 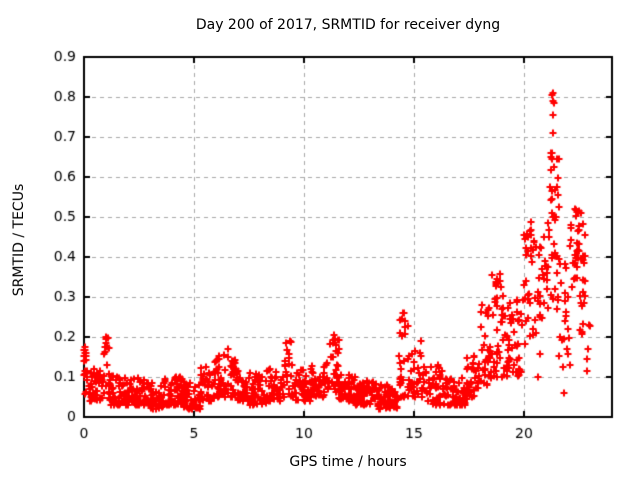 I want to click on y-axis-label-text: SRMTID / TECUs, so click(x=19, y=240).